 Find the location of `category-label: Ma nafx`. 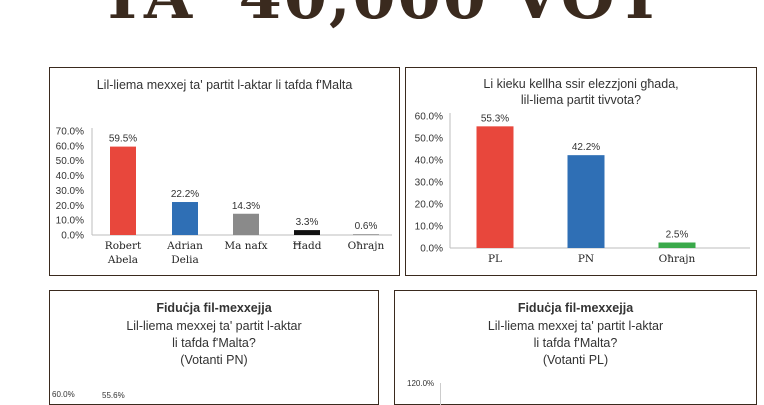

category-label: Ma nafx is located at coordinates (245, 246).